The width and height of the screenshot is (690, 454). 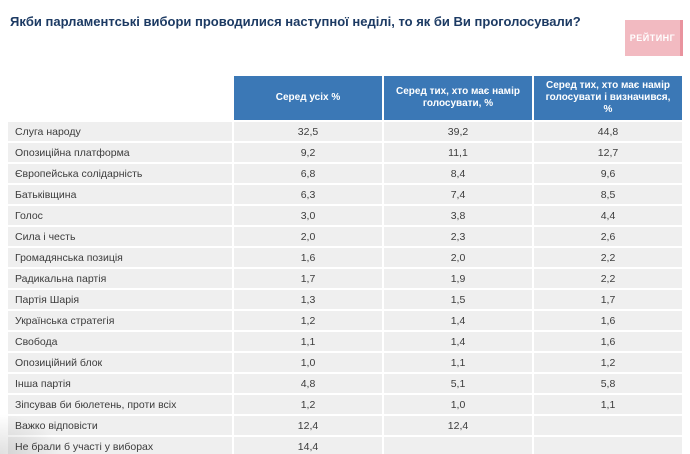 I want to click on row-label: Важко відповісти, so click(x=120, y=425).